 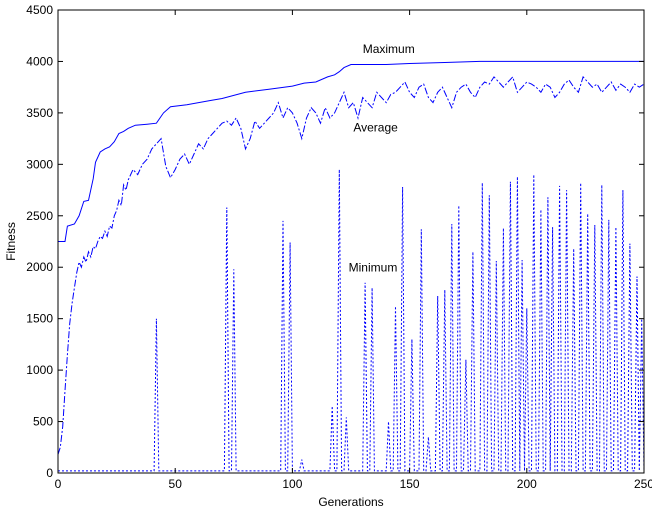 I want to click on x-axis-label: Generations, so click(x=350, y=502).